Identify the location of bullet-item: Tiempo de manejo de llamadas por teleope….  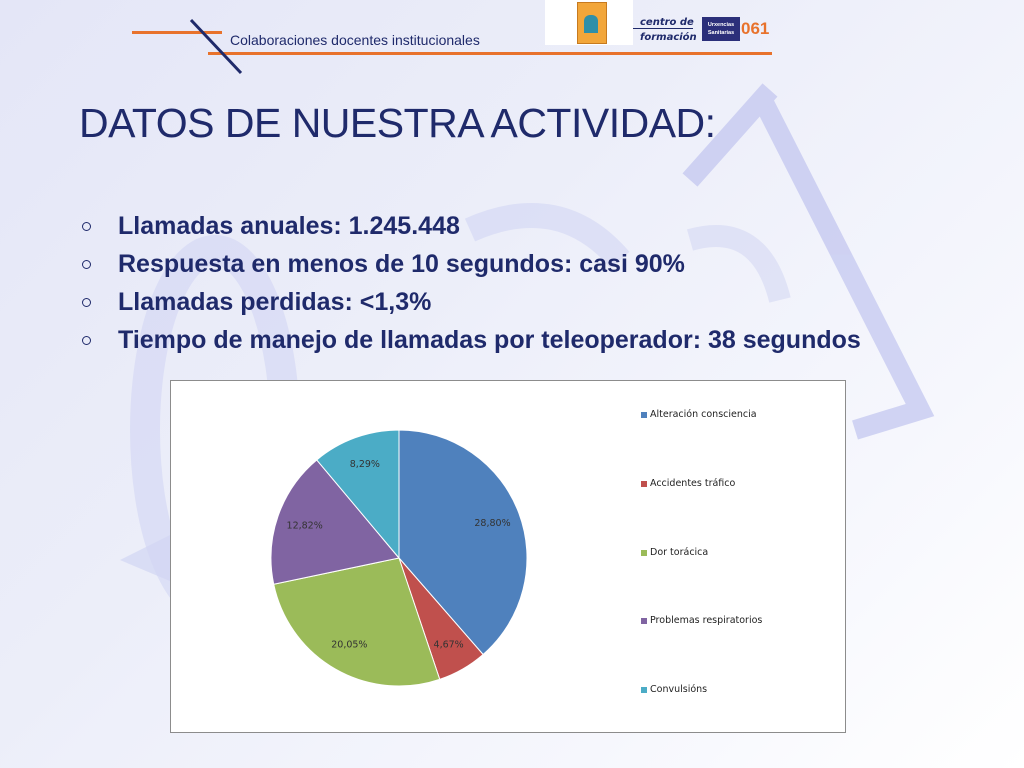
(471, 340).